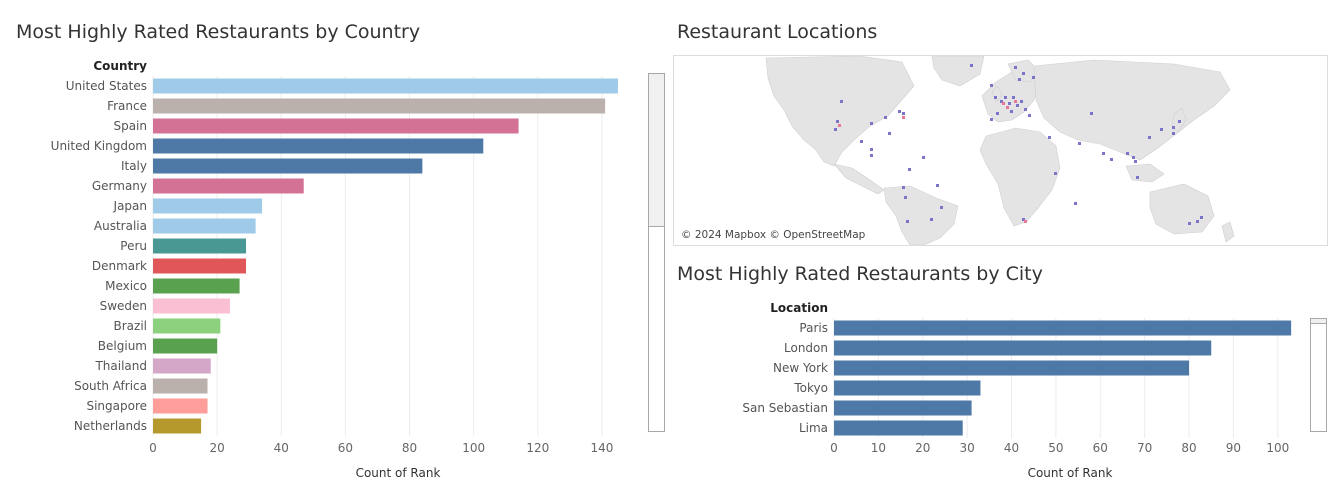 This screenshot has height=499, width=1338. I want to click on category-label: Sweden, so click(123, 306).